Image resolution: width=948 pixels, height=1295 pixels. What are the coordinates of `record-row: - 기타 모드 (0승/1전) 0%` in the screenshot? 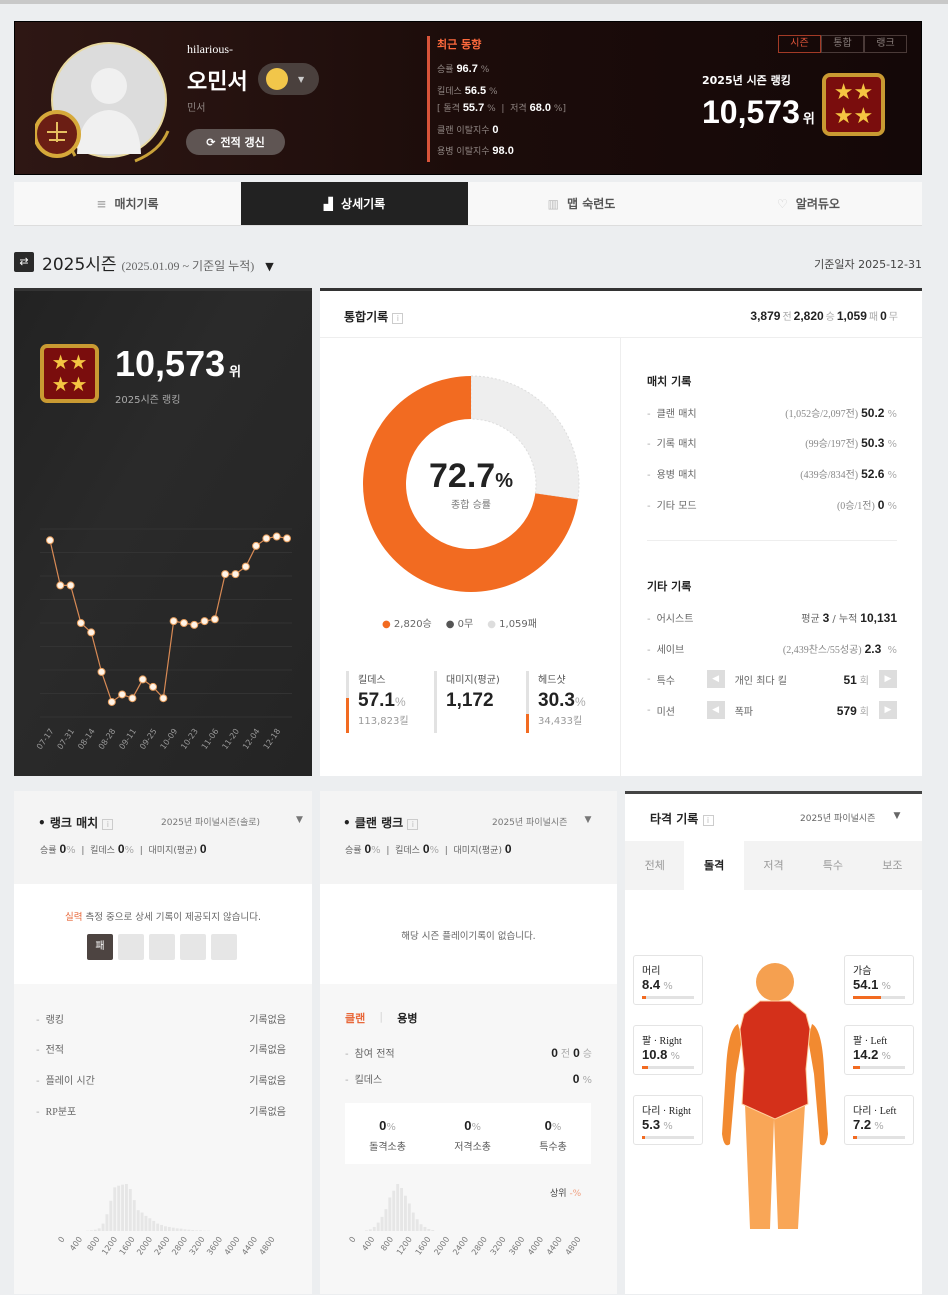 It's located at (772, 505).